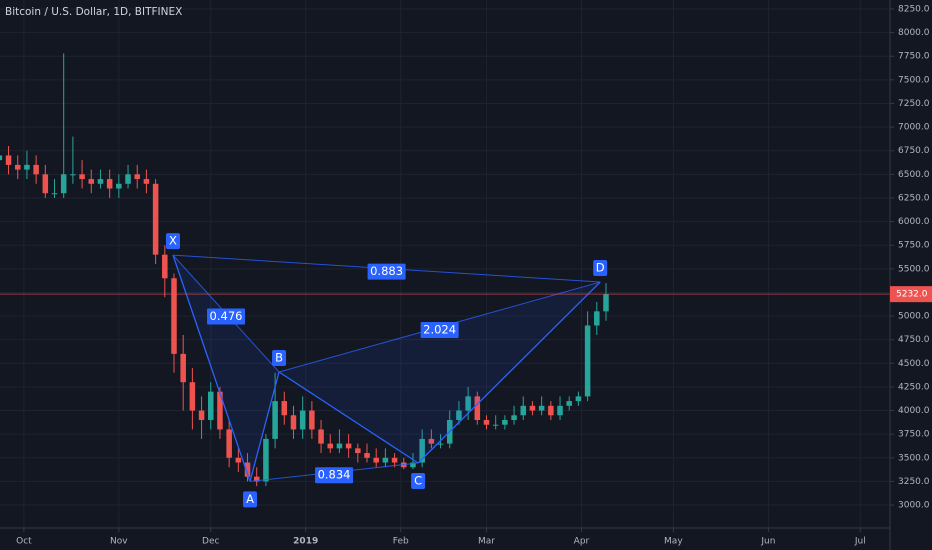 The height and width of the screenshot is (550, 932). I want to click on point-label: D, so click(600, 268).